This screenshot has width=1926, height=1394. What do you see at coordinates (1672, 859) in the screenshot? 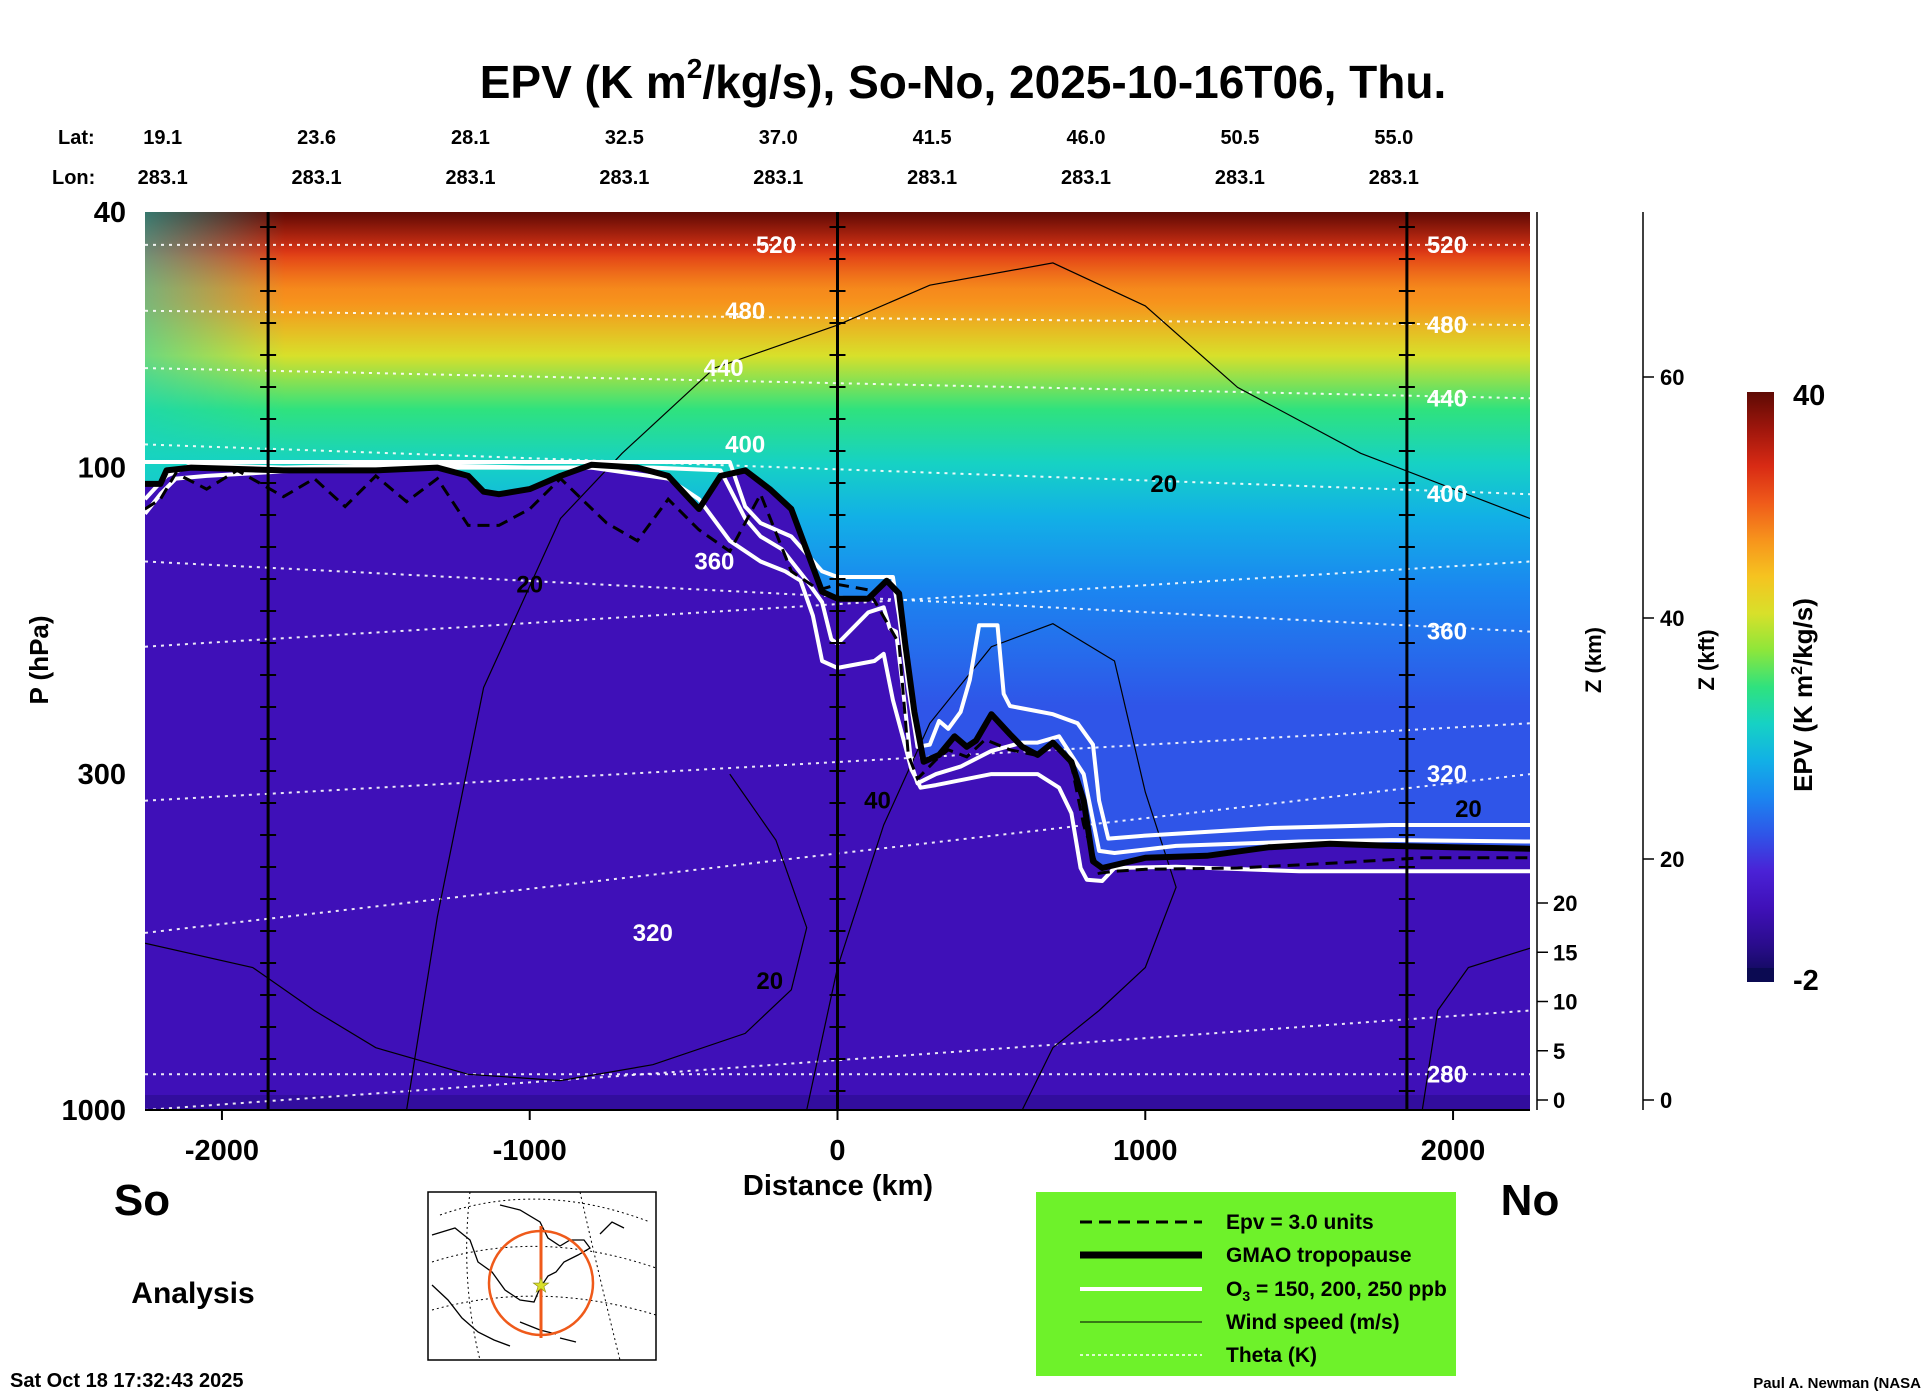
I see `z-kft-tick-label: 20` at bounding box center [1672, 859].